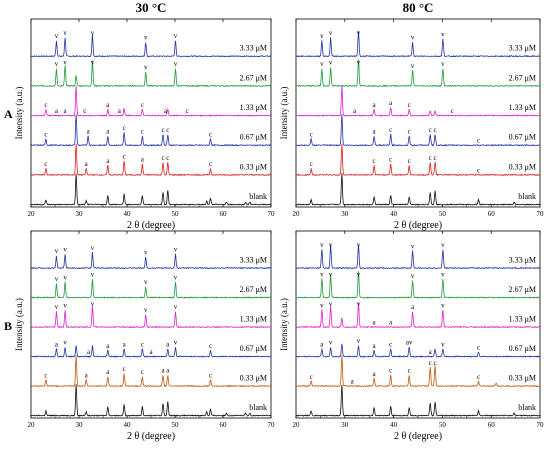 The width and height of the screenshot is (550, 449). Describe the element at coordinates (19, 324) in the screenshot. I see `y-axis-label: Intensity (a.u.)` at that location.